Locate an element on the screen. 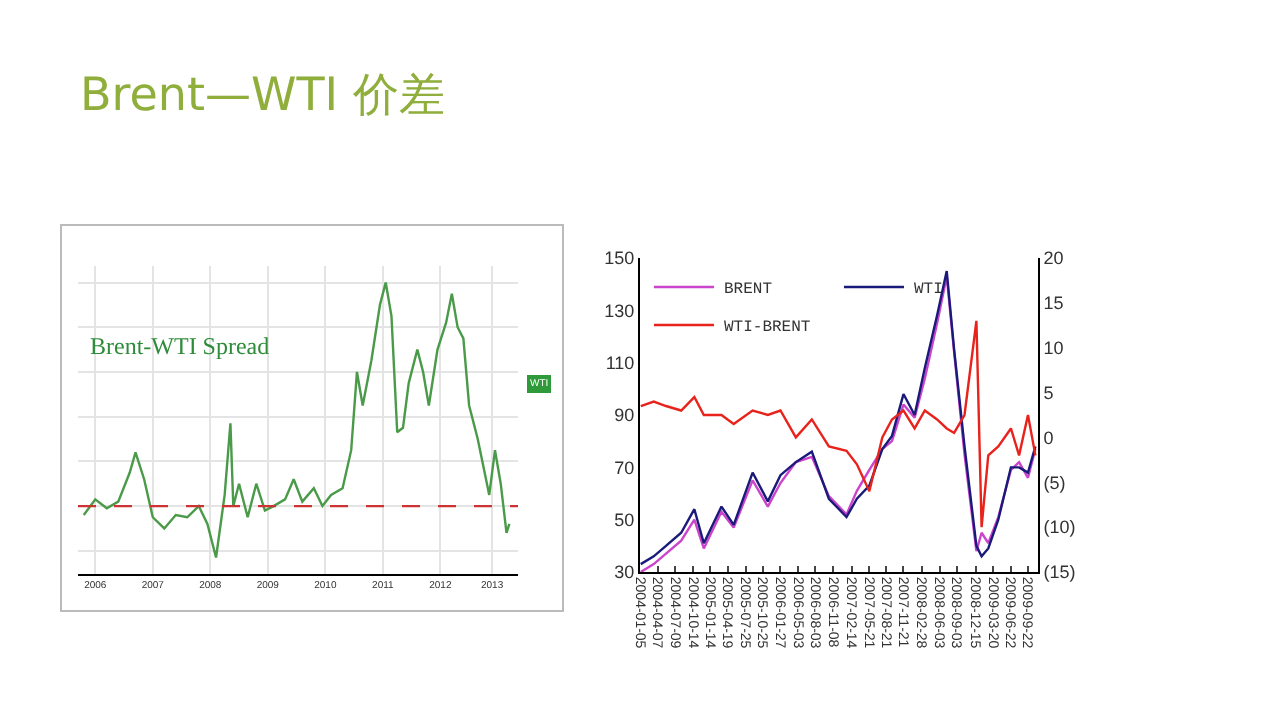 The image size is (1280, 720). y-tick-label: 50 is located at coordinates (624, 519).